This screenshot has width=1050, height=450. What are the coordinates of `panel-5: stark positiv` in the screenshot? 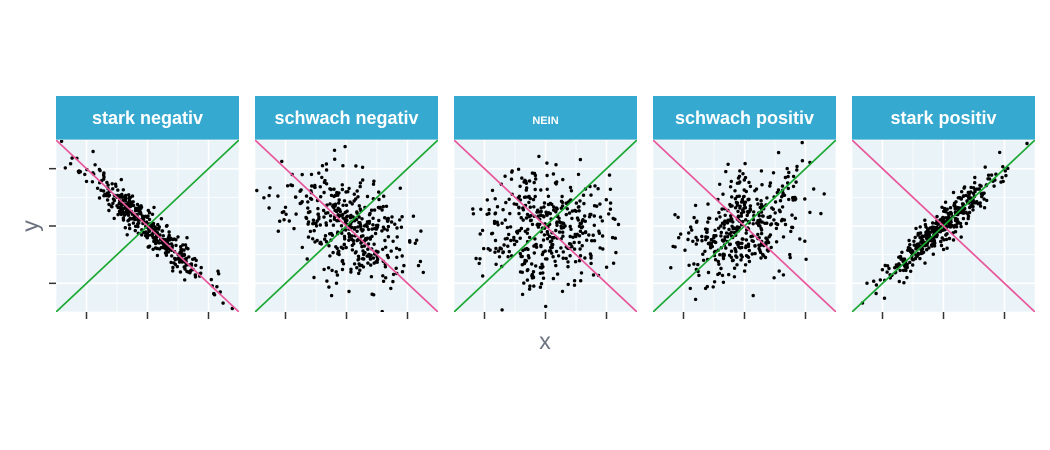 It's located at (943, 207).